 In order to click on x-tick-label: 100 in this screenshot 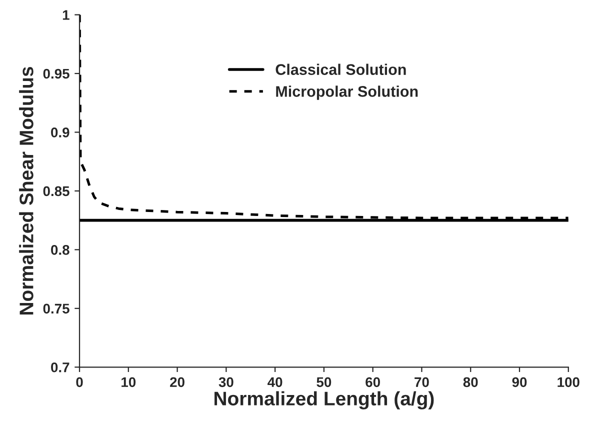, I will do `click(569, 382)`.